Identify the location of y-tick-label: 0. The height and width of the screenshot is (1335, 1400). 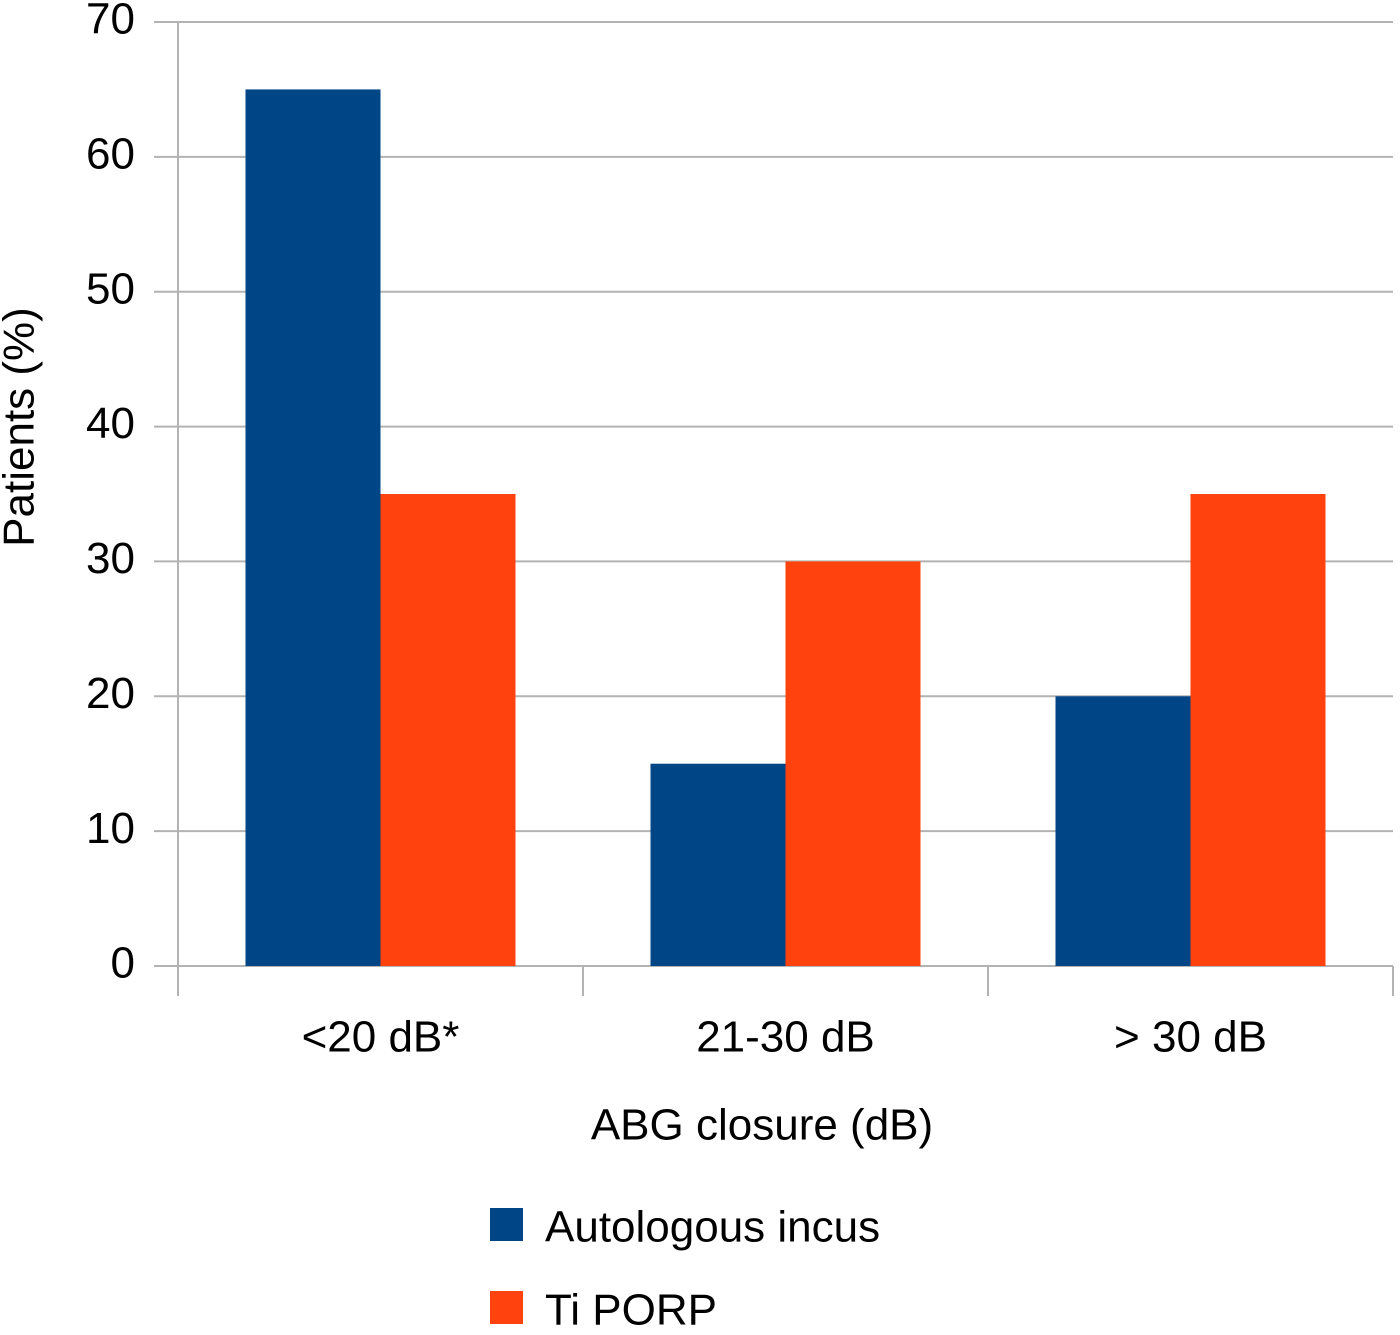
(123, 963).